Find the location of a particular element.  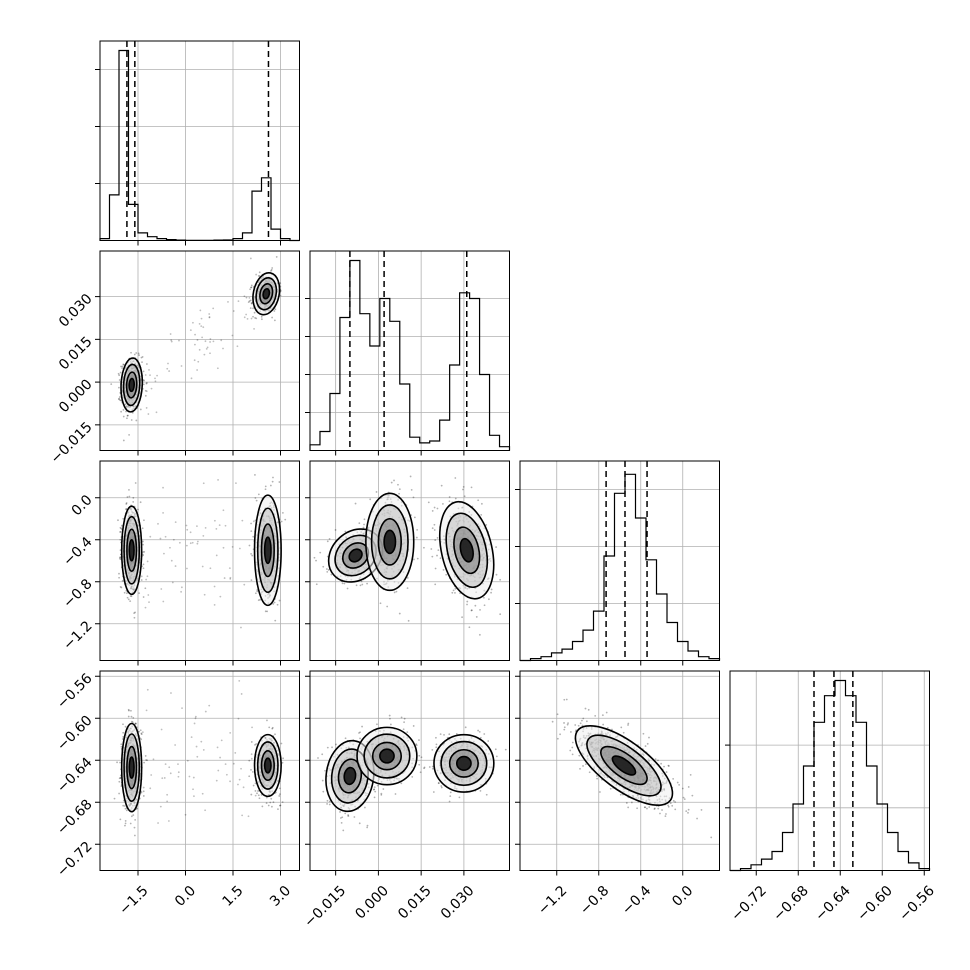

y-tick-label: −0.68 is located at coordinates (75, 818).